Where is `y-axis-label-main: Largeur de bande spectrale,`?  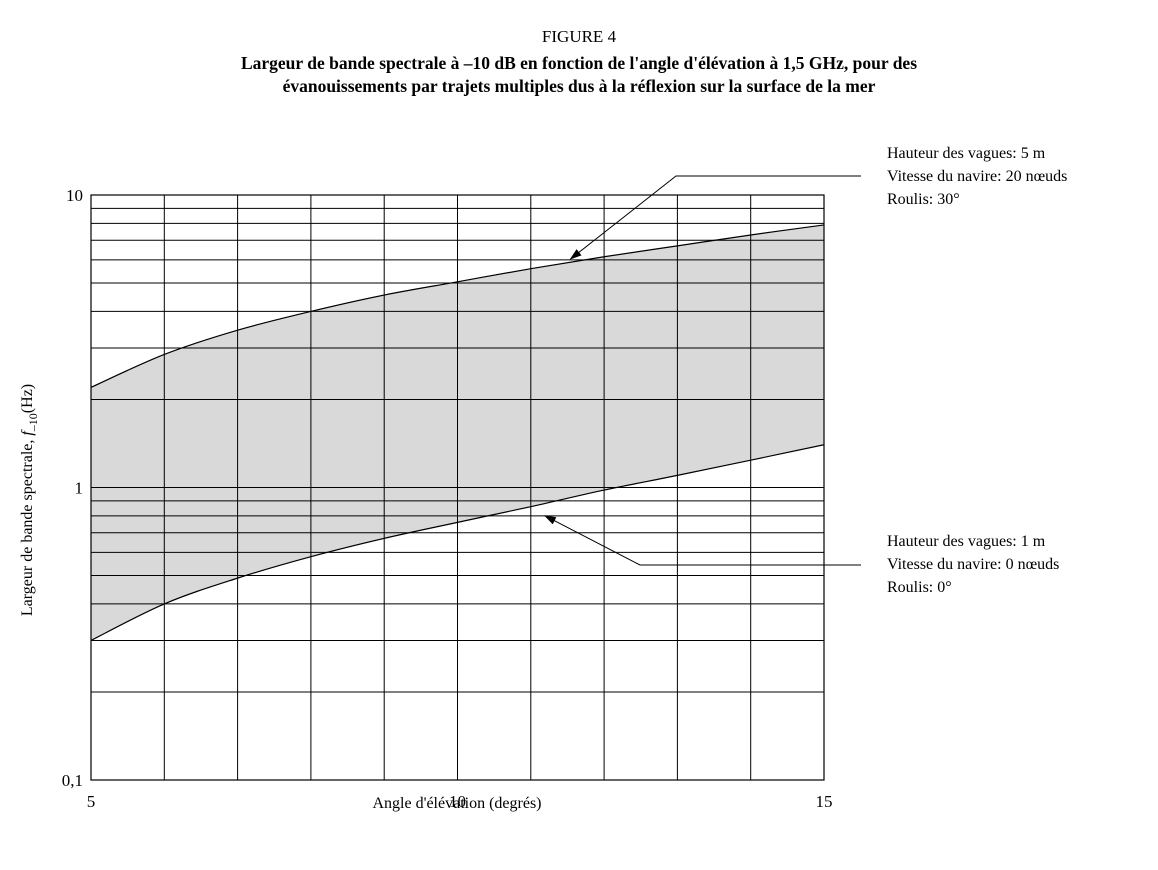
y-axis-label-main: Largeur de bande spectrale, is located at coordinates (27, 526).